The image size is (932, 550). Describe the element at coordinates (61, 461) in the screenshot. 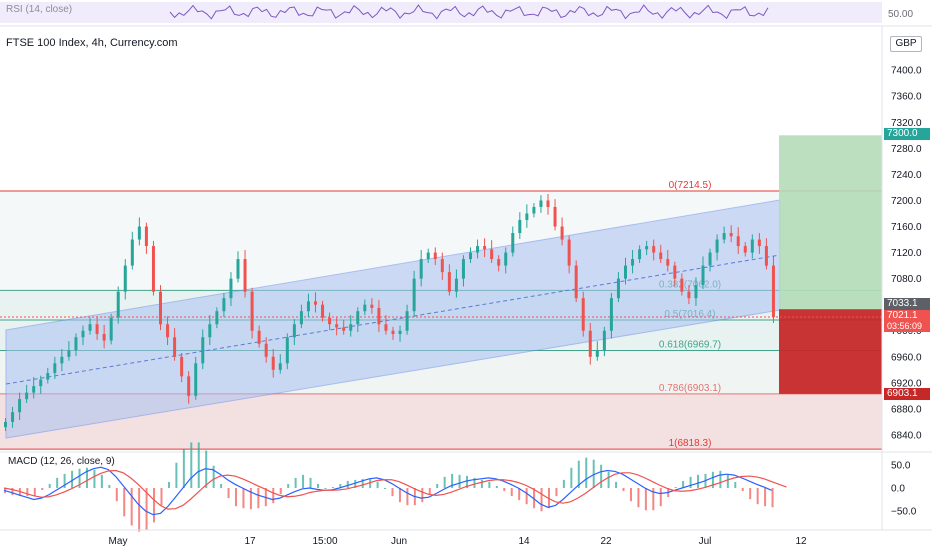

I see `macd-label: MACD (12, 26, close, 9)` at that location.